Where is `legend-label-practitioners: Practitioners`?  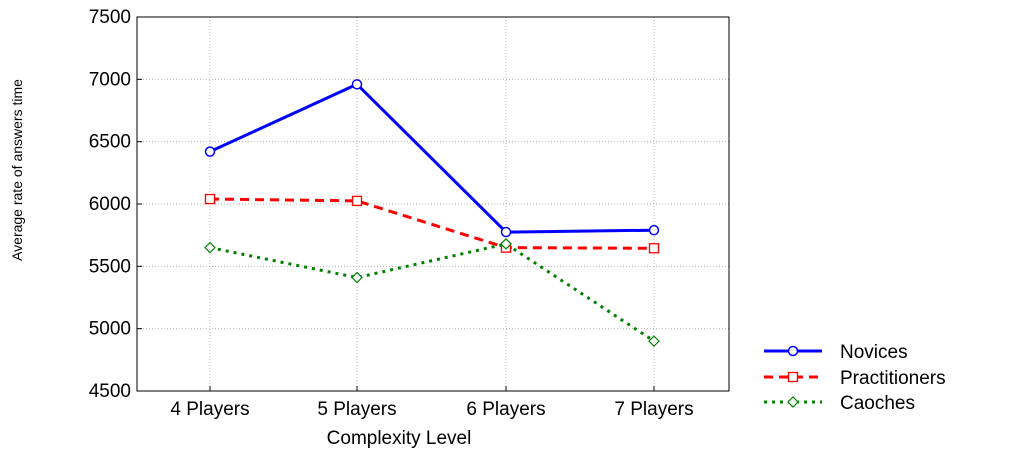 legend-label-practitioners: Practitioners is located at coordinates (893, 378).